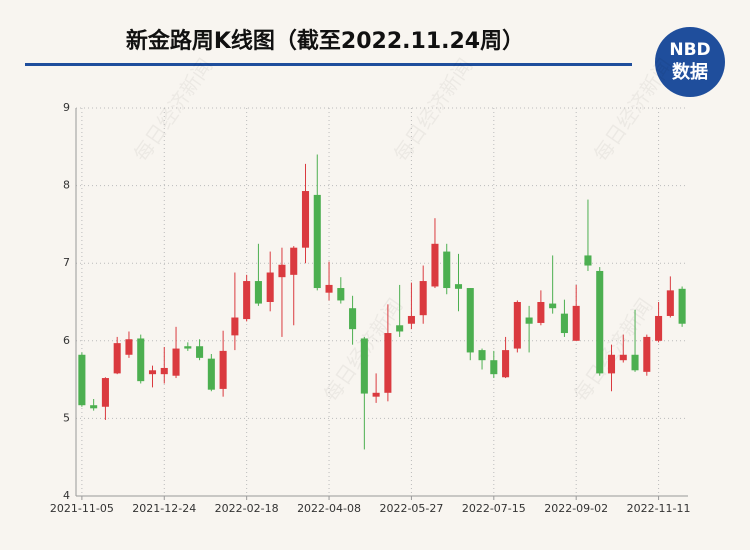 The width and height of the screenshot is (750, 550). I want to click on y-tick-label: 5, so click(66, 417).